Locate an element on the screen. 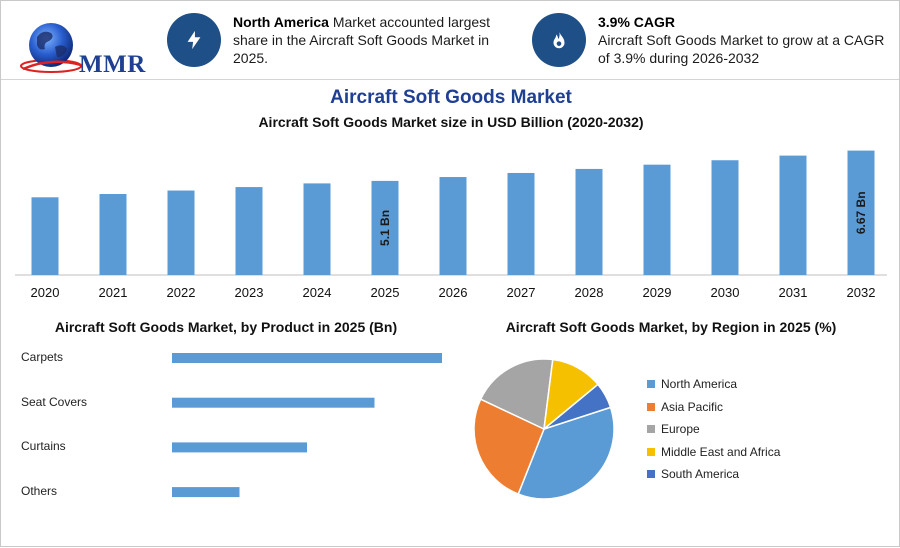 The width and height of the screenshot is (900, 548). bar-2028 is located at coordinates (589, 221).